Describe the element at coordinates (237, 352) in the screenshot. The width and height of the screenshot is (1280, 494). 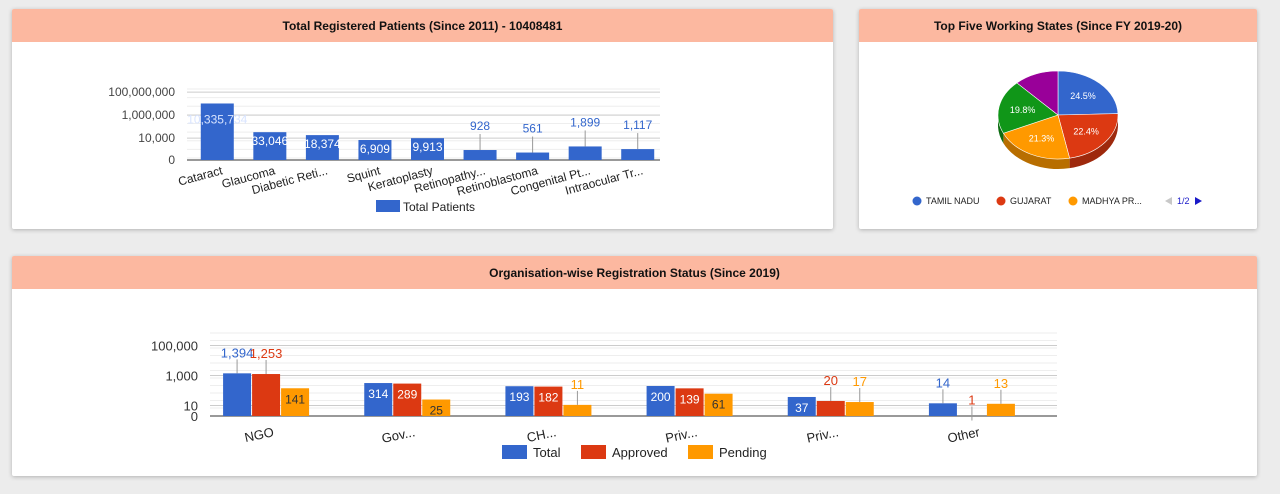
I see `bar-data-label: 1,394` at that location.